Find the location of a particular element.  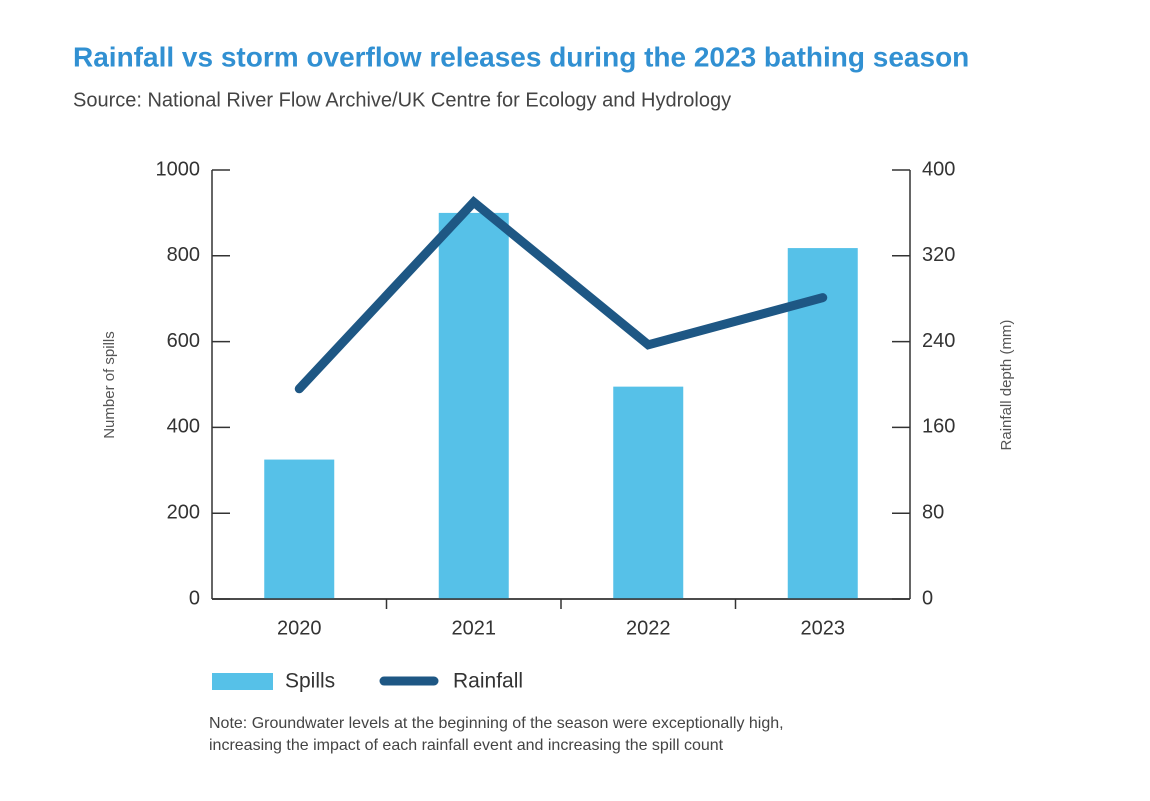

y-tick-label: 400 is located at coordinates (183, 427).